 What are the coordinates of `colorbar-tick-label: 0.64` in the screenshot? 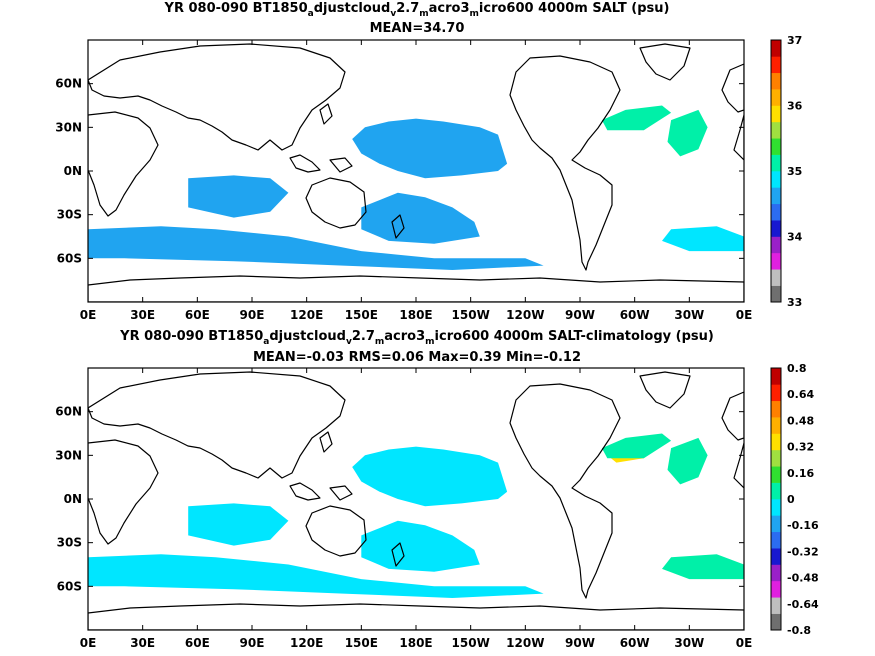 It's located at (800, 394).